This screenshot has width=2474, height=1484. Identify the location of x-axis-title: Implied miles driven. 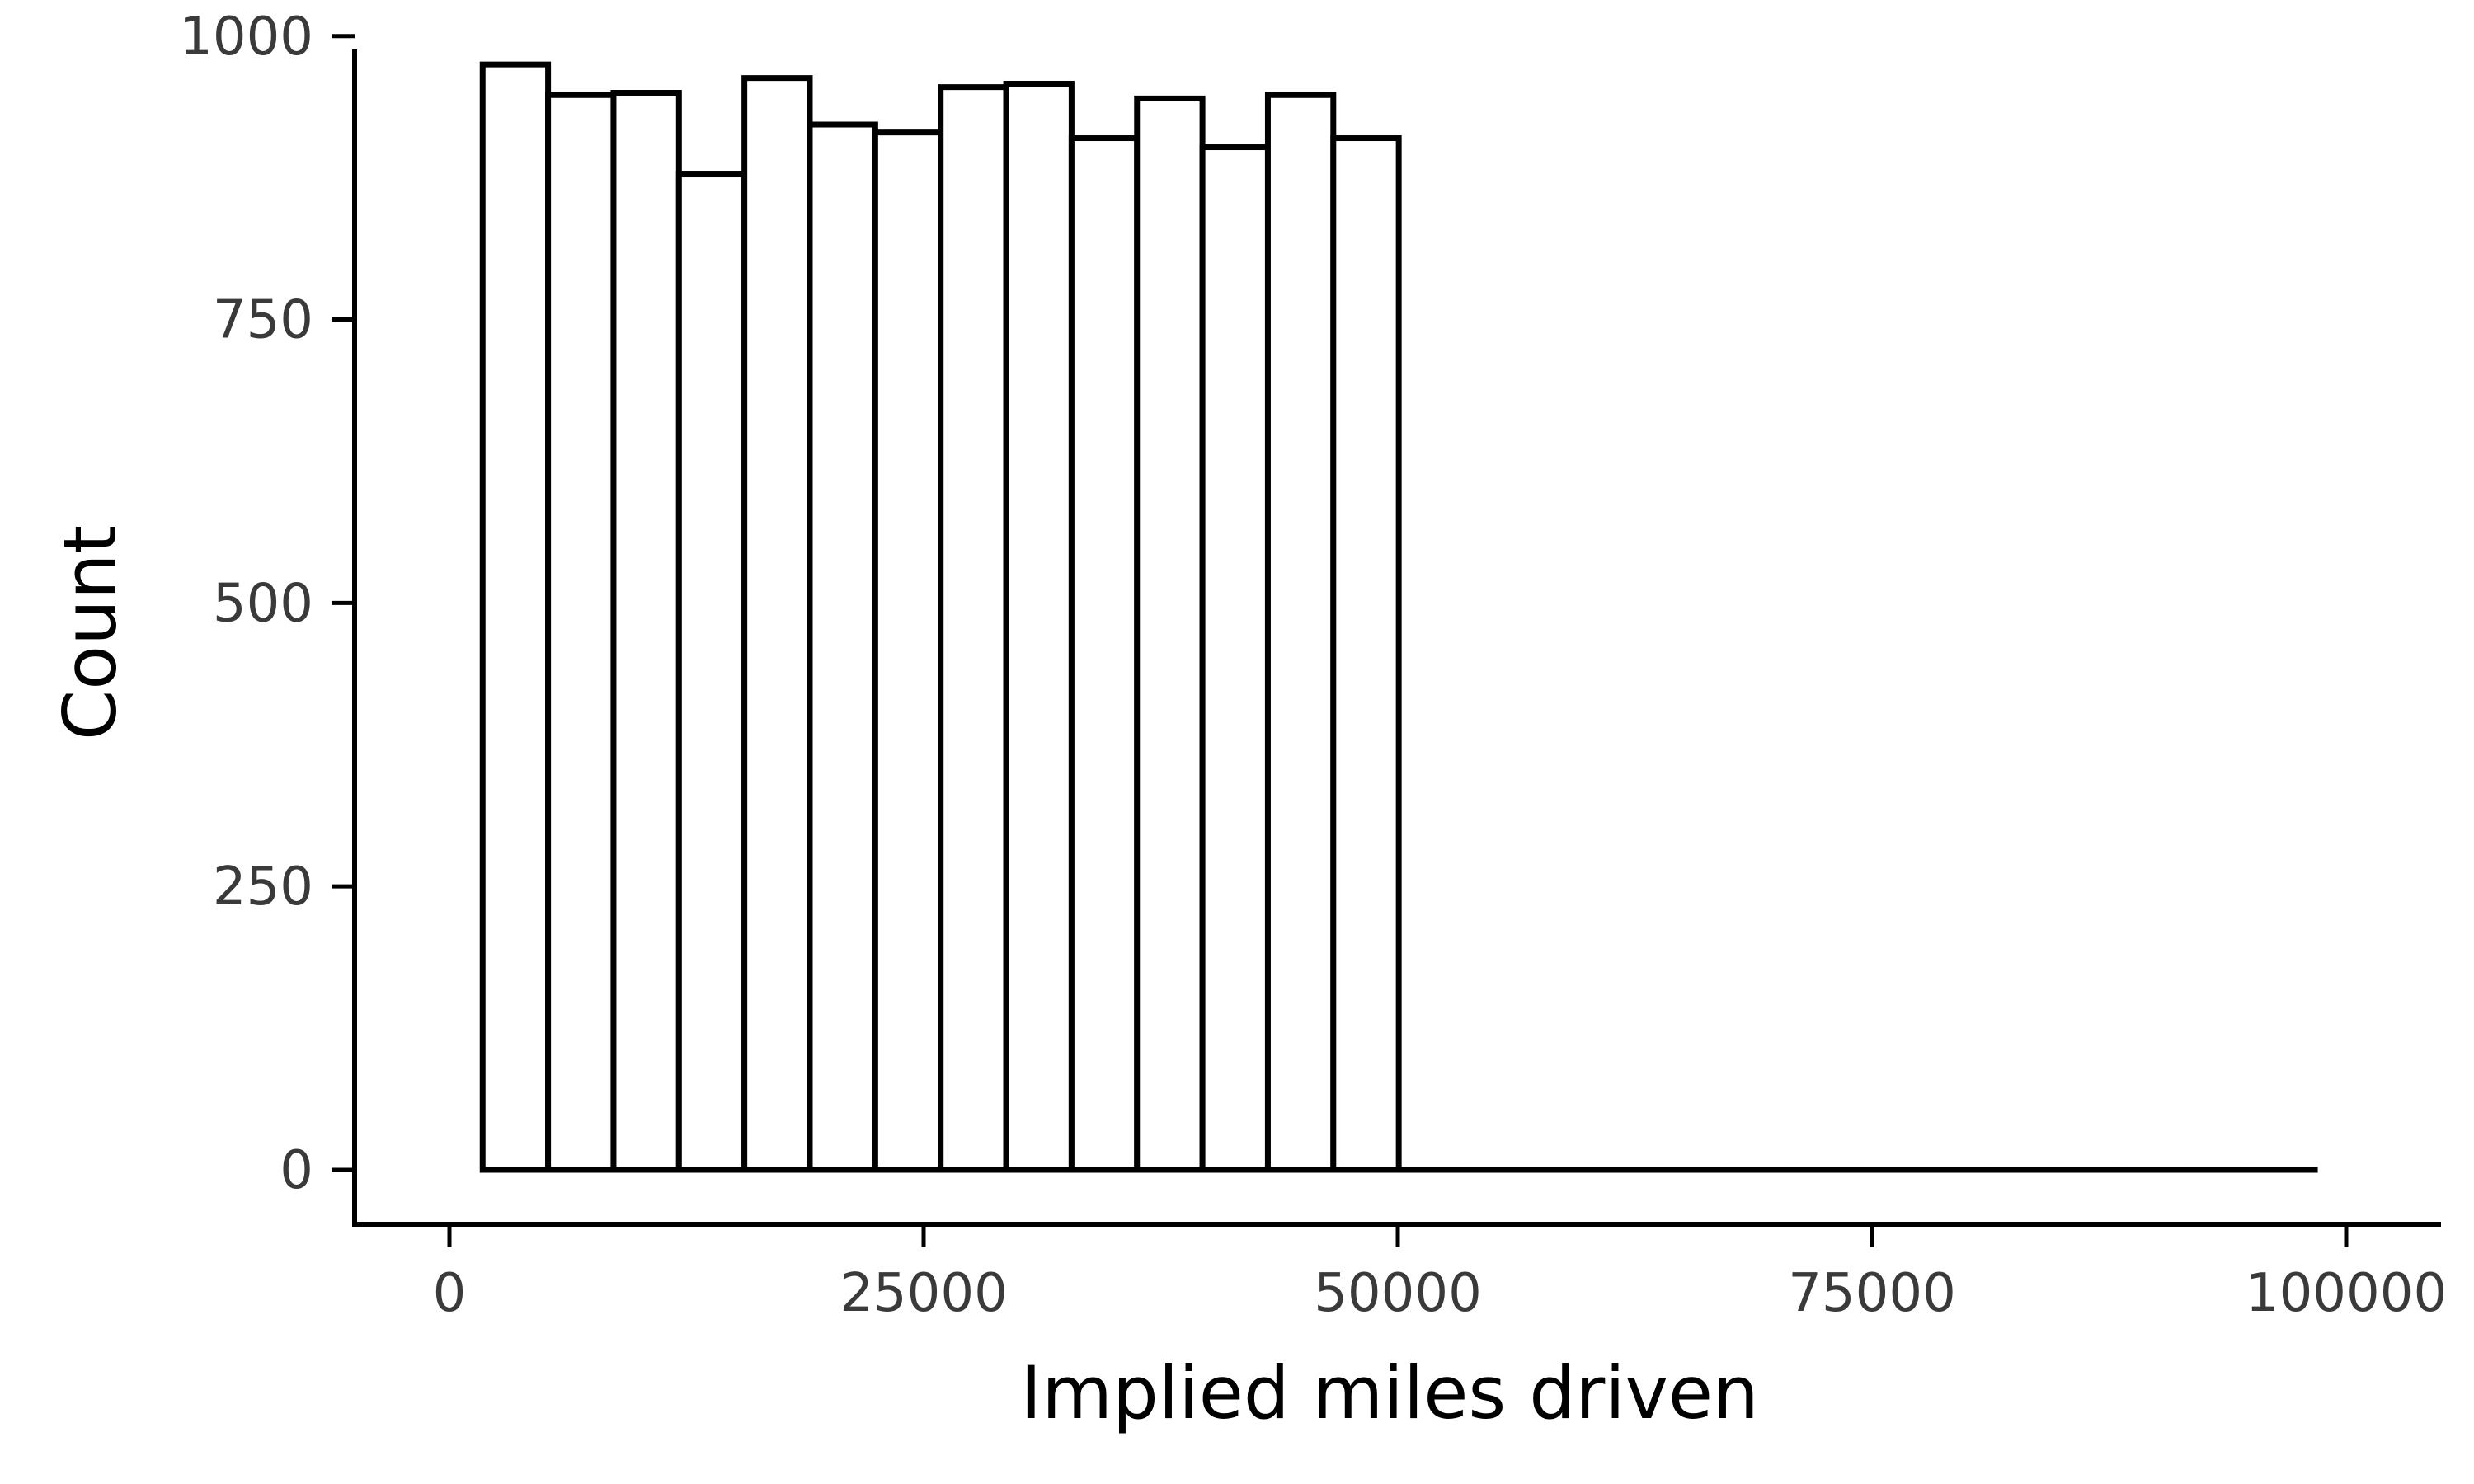
(1389, 1392).